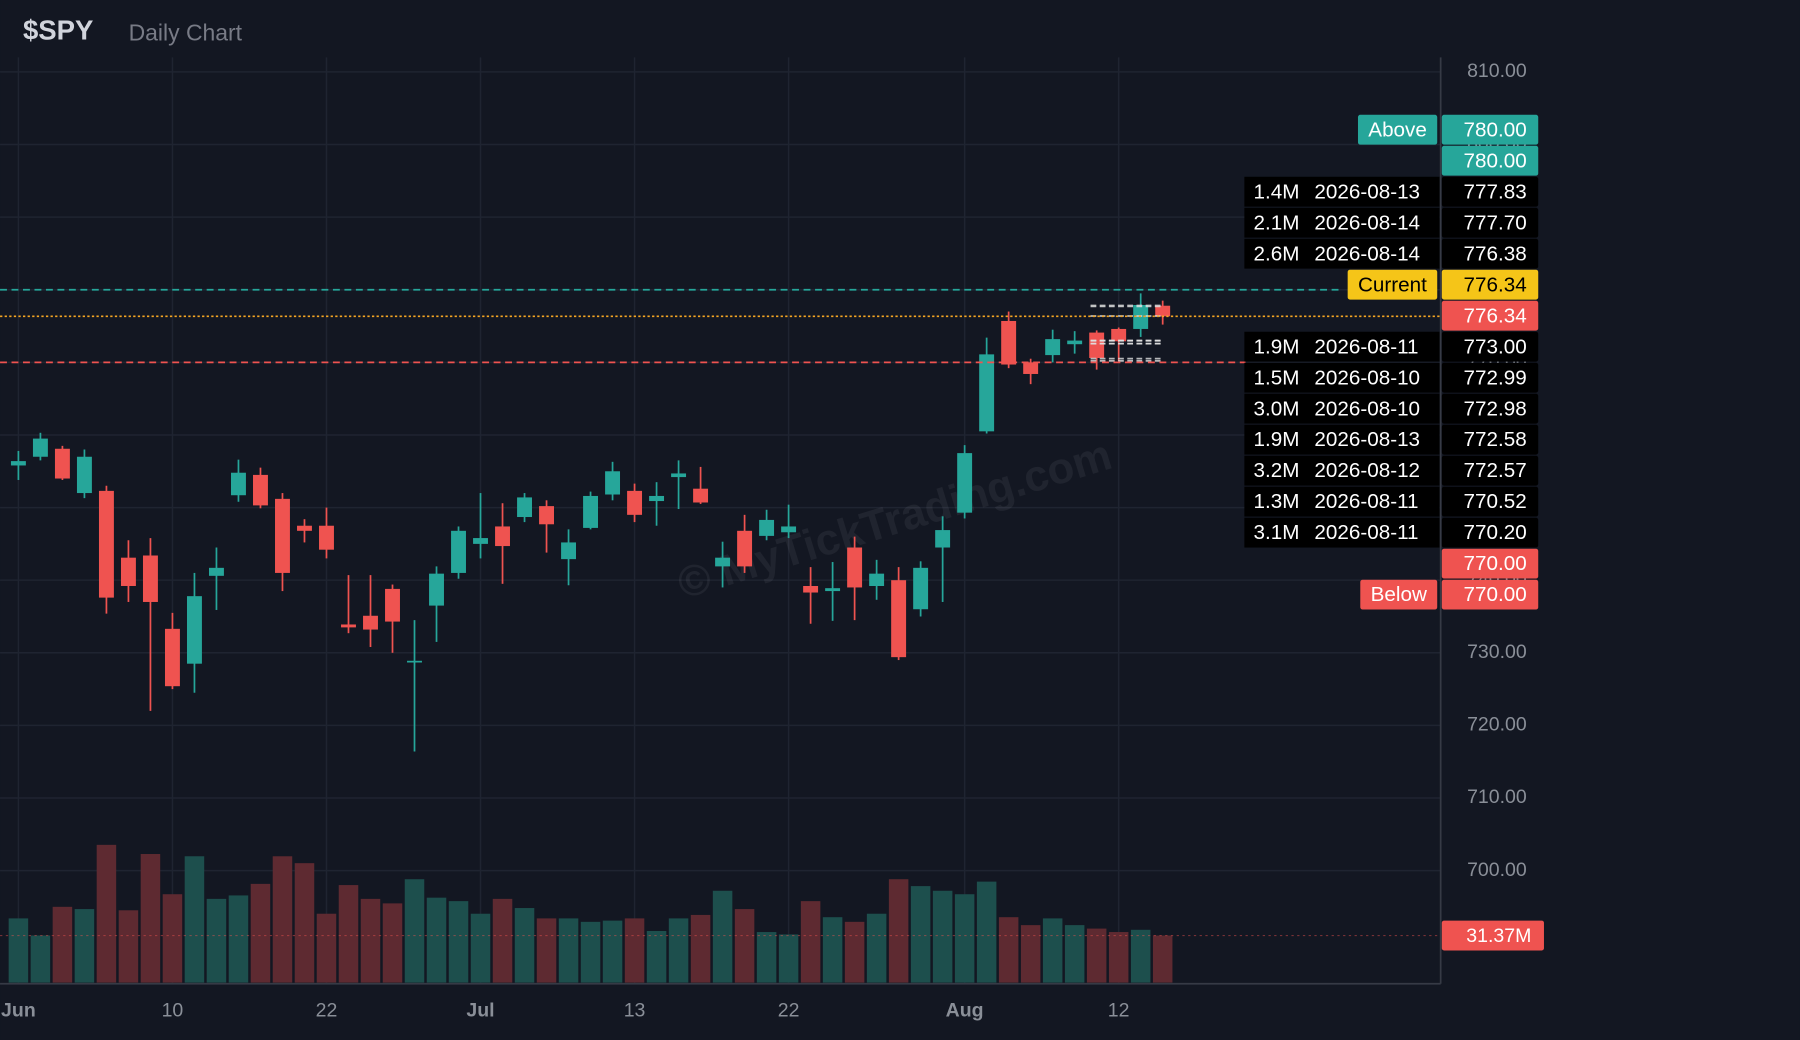  What do you see at coordinates (1277, 377) in the screenshot?
I see `order-qty: 1.5M` at bounding box center [1277, 377].